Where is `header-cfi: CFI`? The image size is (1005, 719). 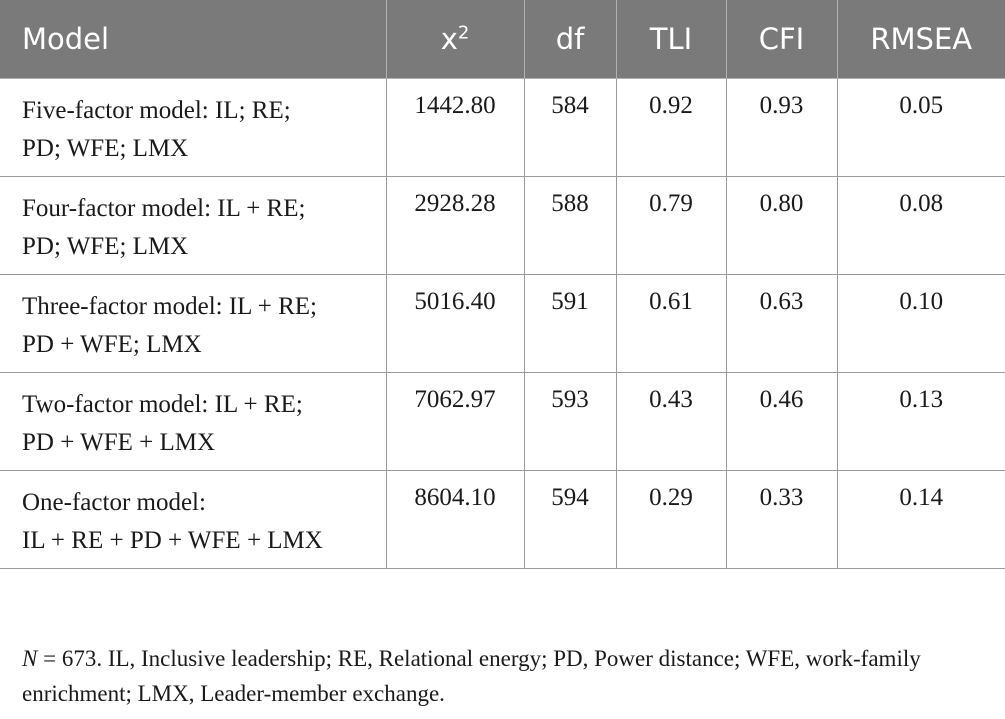
header-cfi: CFI is located at coordinates (781, 39).